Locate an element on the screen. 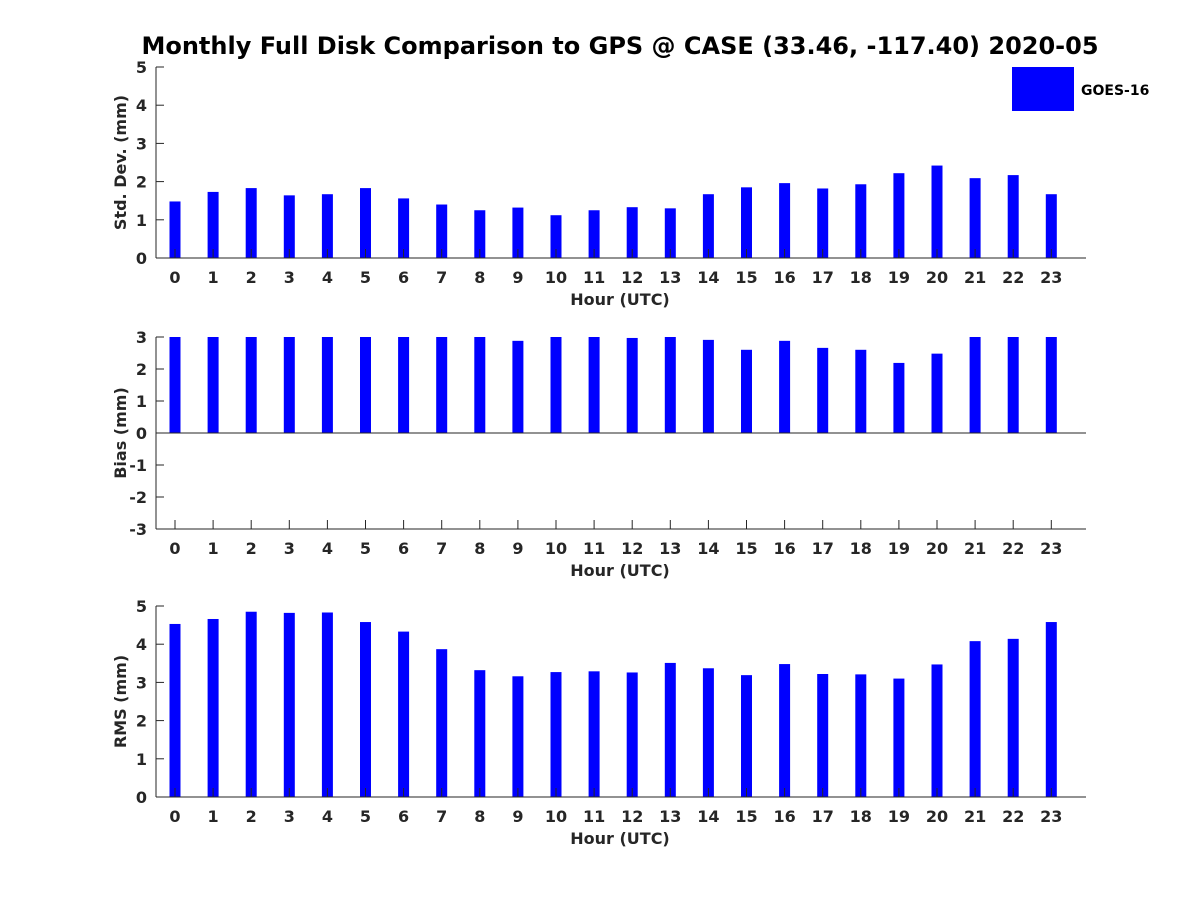  y-axis-label: Std. Dev. (mm) is located at coordinates (120, 162).